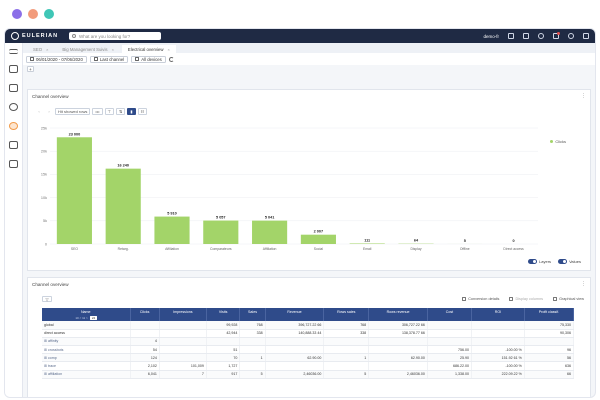 This screenshot has width=600, height=400. Describe the element at coordinates (40, 49) in the screenshot. I see `tab-seo: SEO ×` at that location.